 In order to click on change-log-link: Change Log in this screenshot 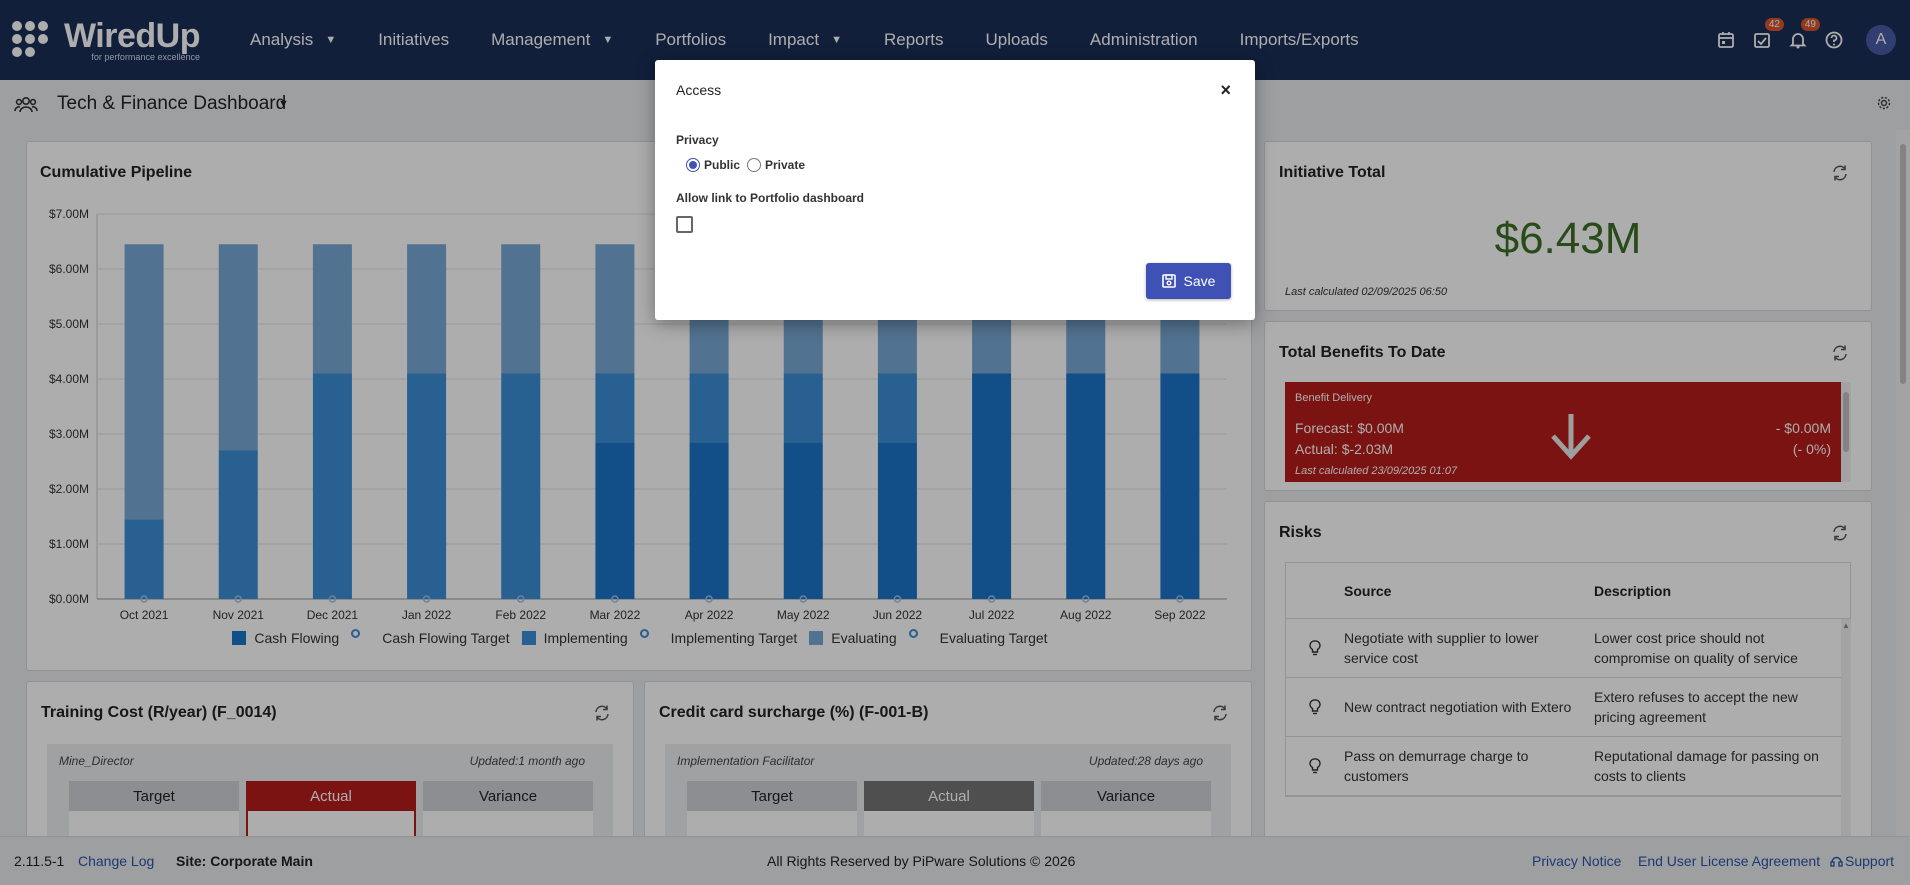, I will do `click(116, 861)`.